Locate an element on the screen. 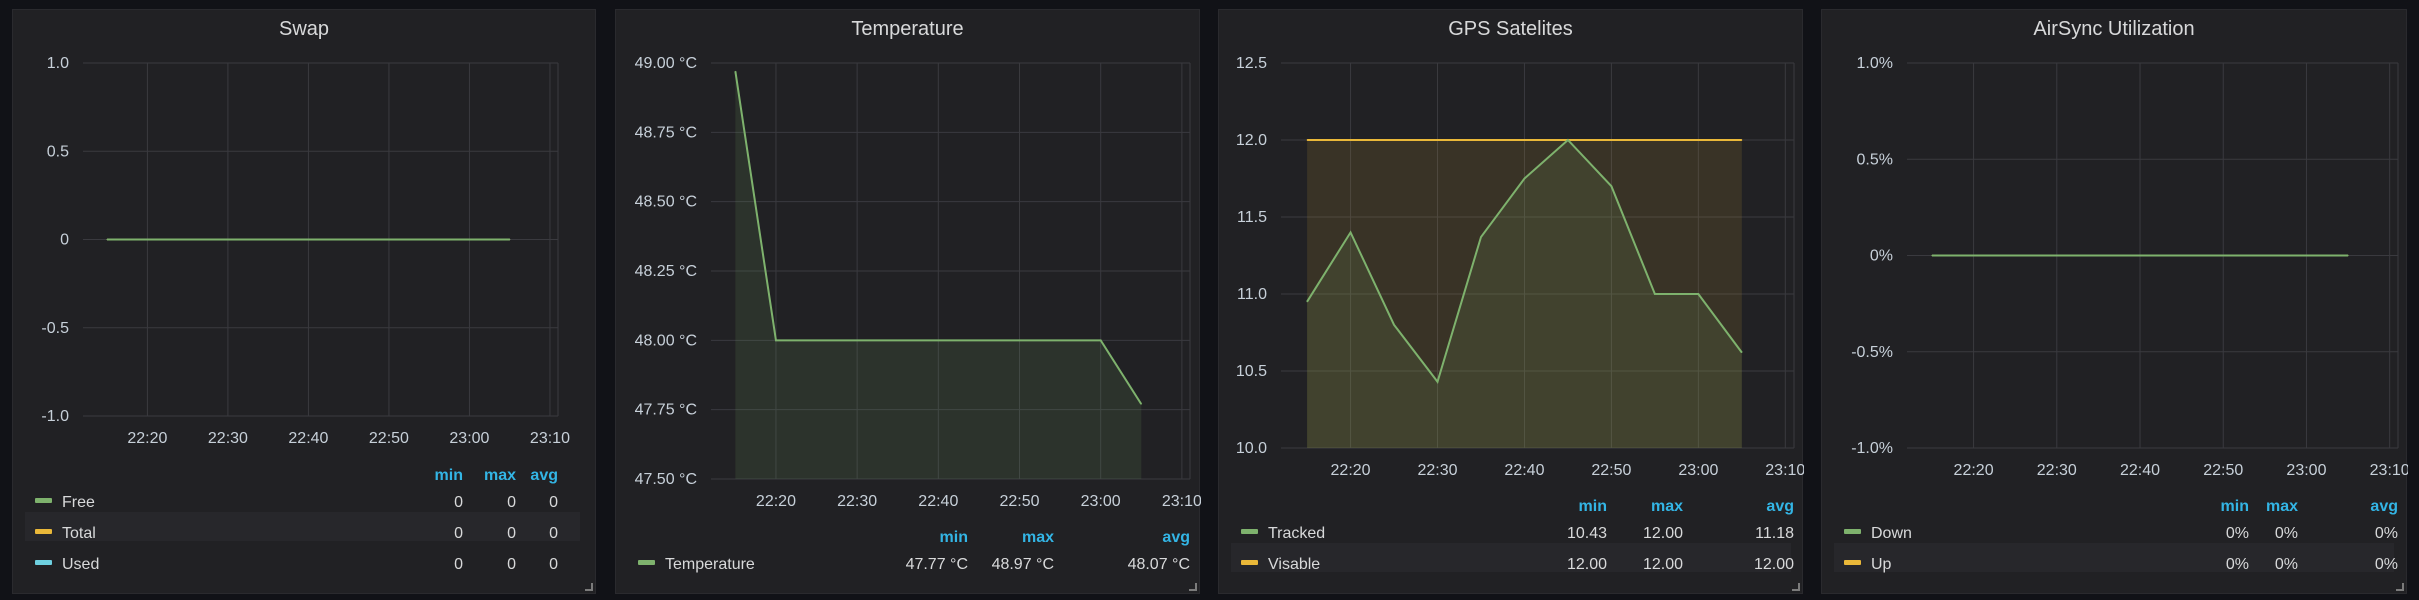 This screenshot has height=600, width=2419. panel-title: Swap is located at coordinates (304, 29).